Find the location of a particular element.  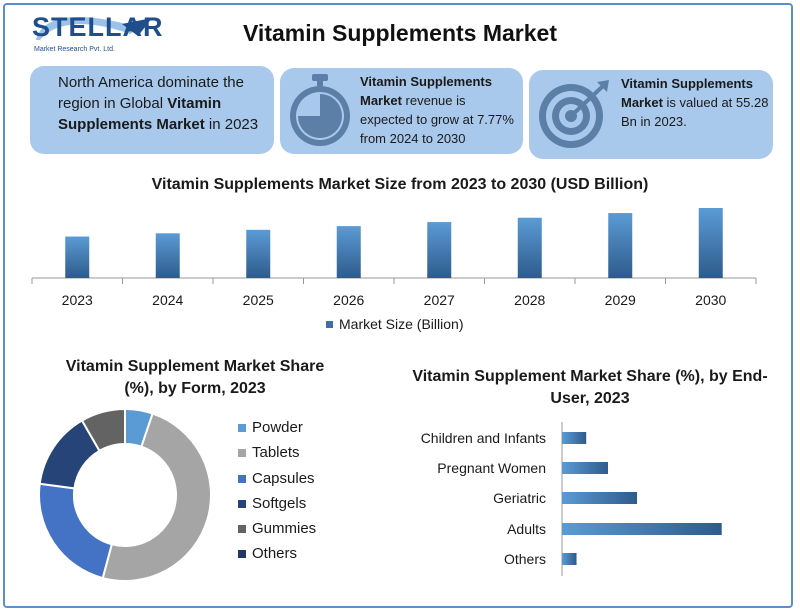

bar-2024 is located at coordinates (167, 255).